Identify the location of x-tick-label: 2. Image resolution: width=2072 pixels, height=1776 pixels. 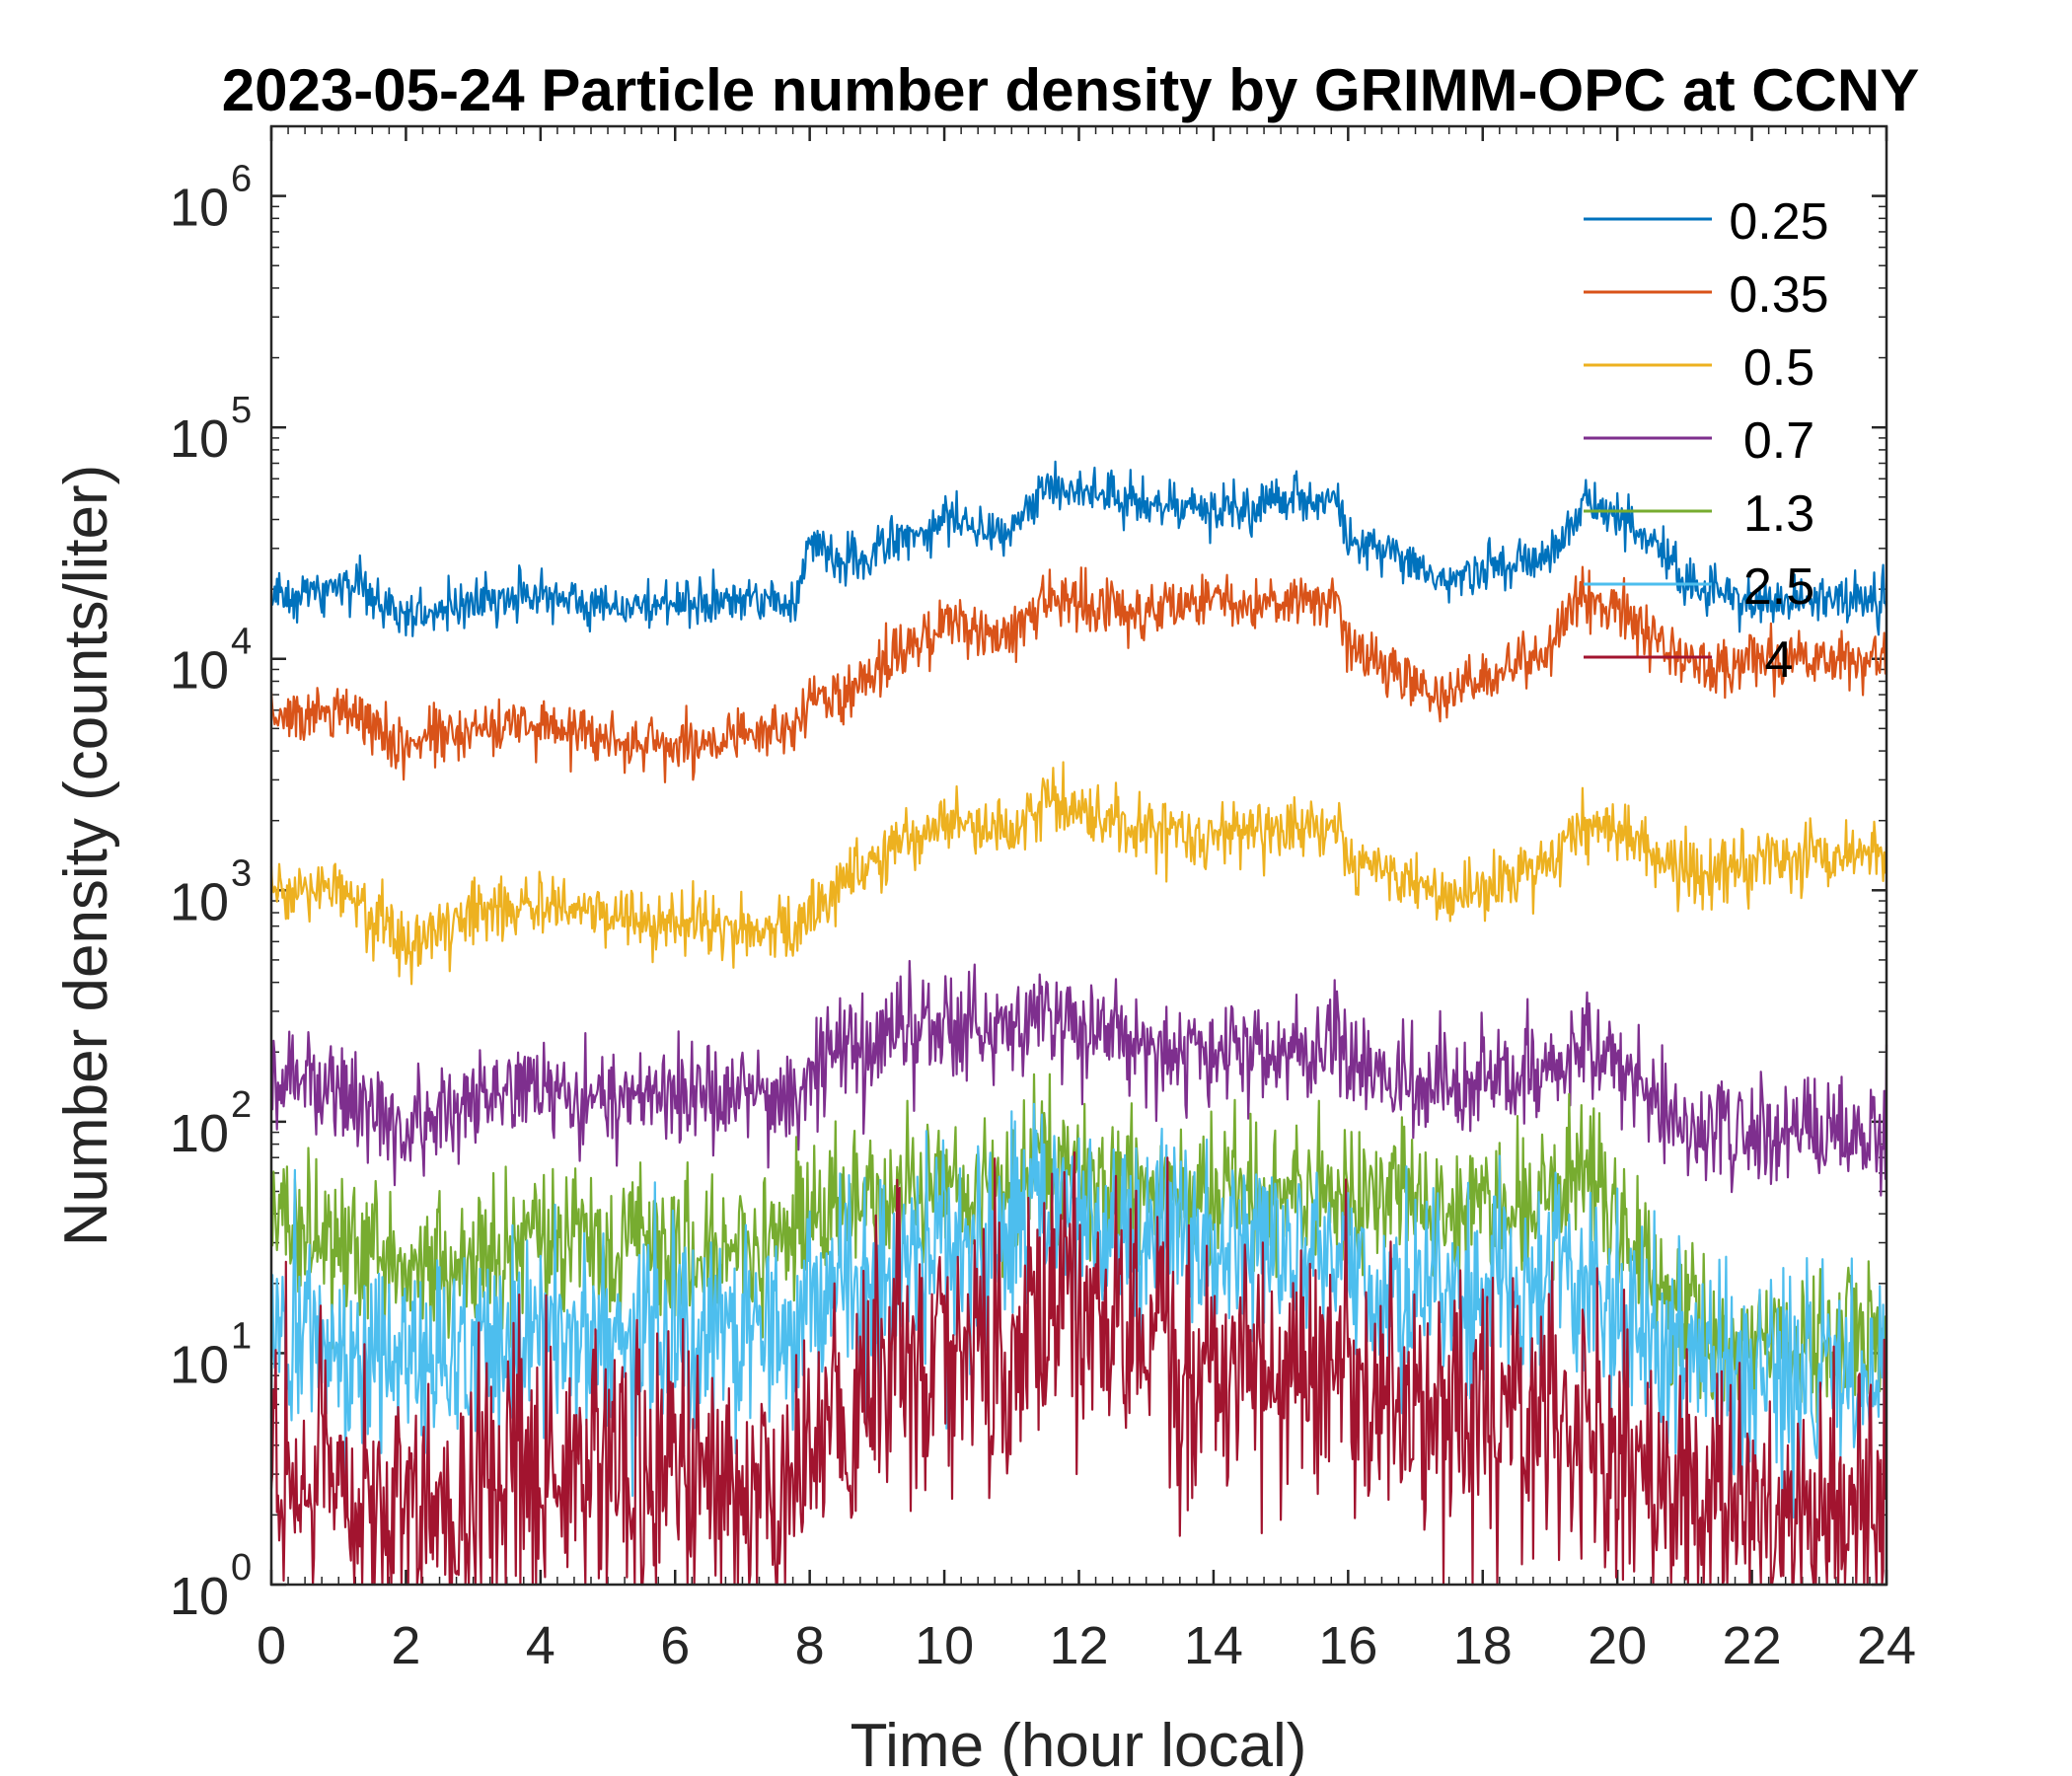
(405, 1646).